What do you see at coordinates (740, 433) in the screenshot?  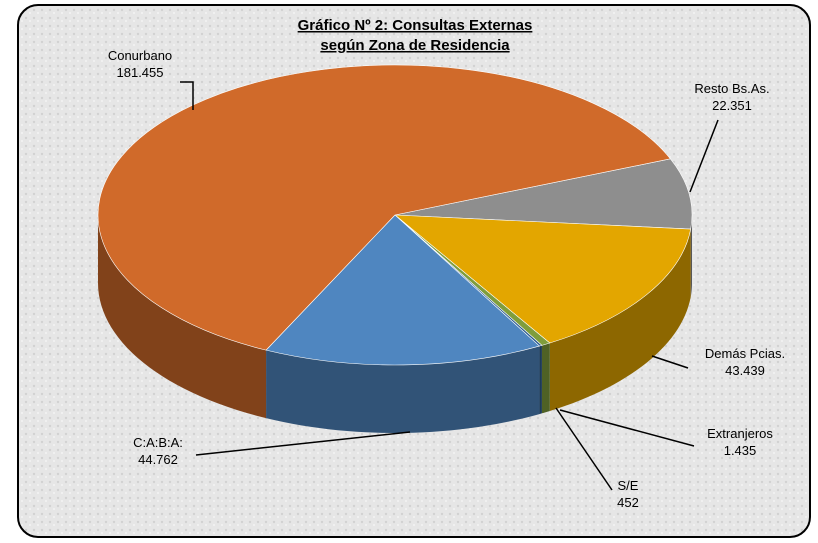 I see `category-label: Extranjeros` at bounding box center [740, 433].